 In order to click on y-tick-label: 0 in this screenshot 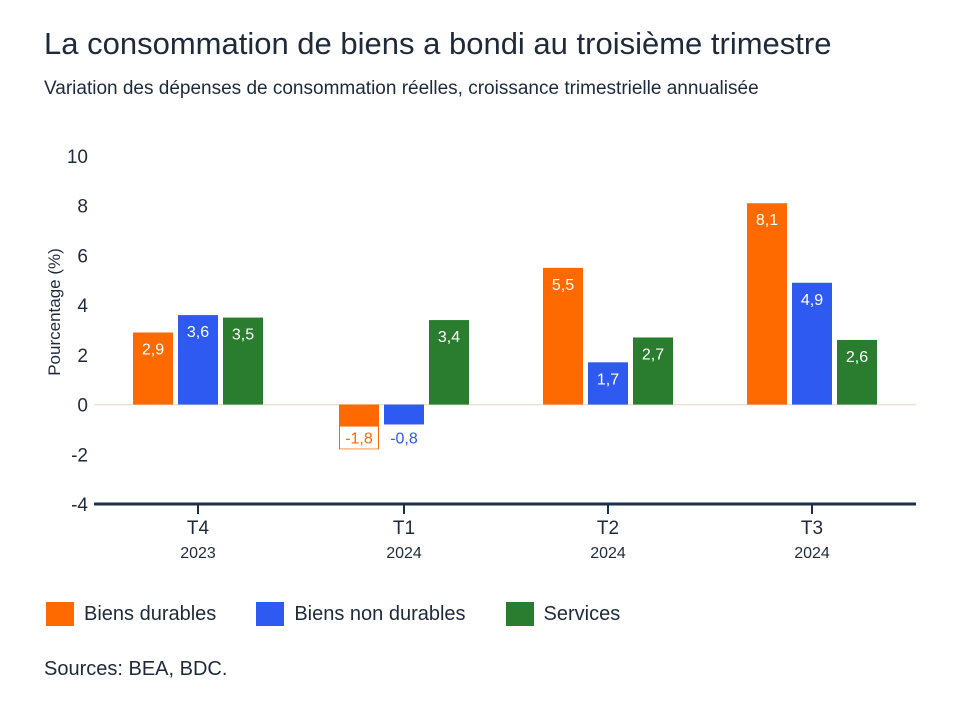, I will do `click(82, 406)`.